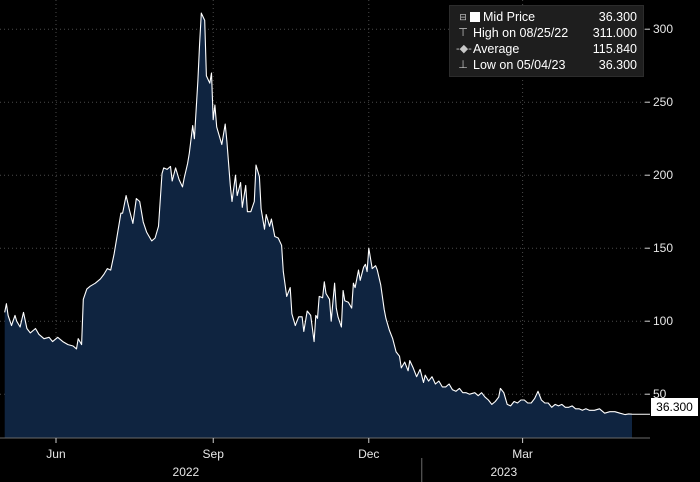  What do you see at coordinates (368, 454) in the screenshot?
I see `x-tick-label: Dec` at bounding box center [368, 454].